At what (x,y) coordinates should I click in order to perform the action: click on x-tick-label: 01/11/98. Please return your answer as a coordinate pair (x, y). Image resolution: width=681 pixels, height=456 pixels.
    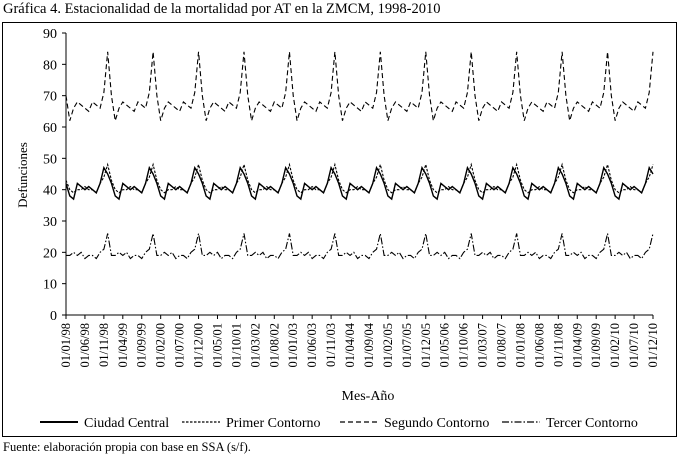
    Looking at the image, I should click on (104, 345).